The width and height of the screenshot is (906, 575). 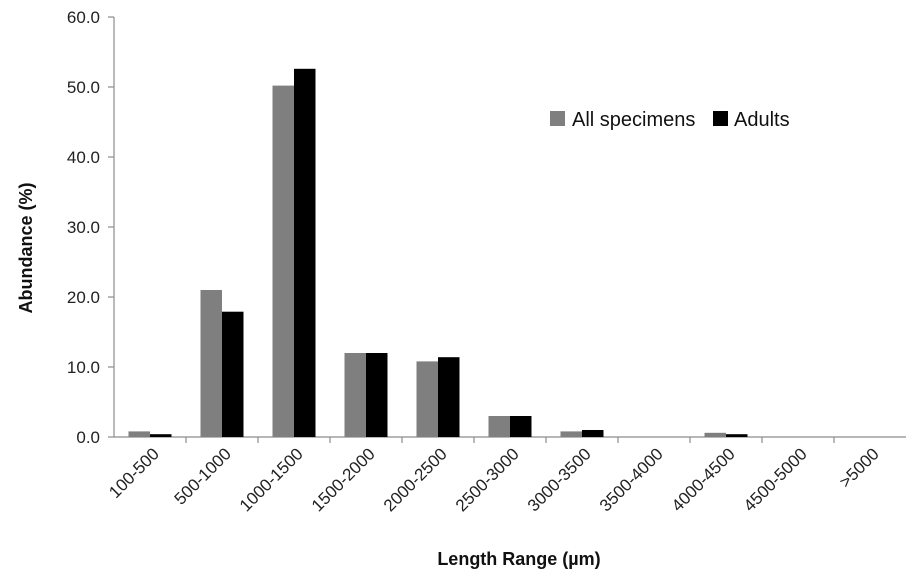 I want to click on x-tick-label: 100-500, so click(x=134, y=473).